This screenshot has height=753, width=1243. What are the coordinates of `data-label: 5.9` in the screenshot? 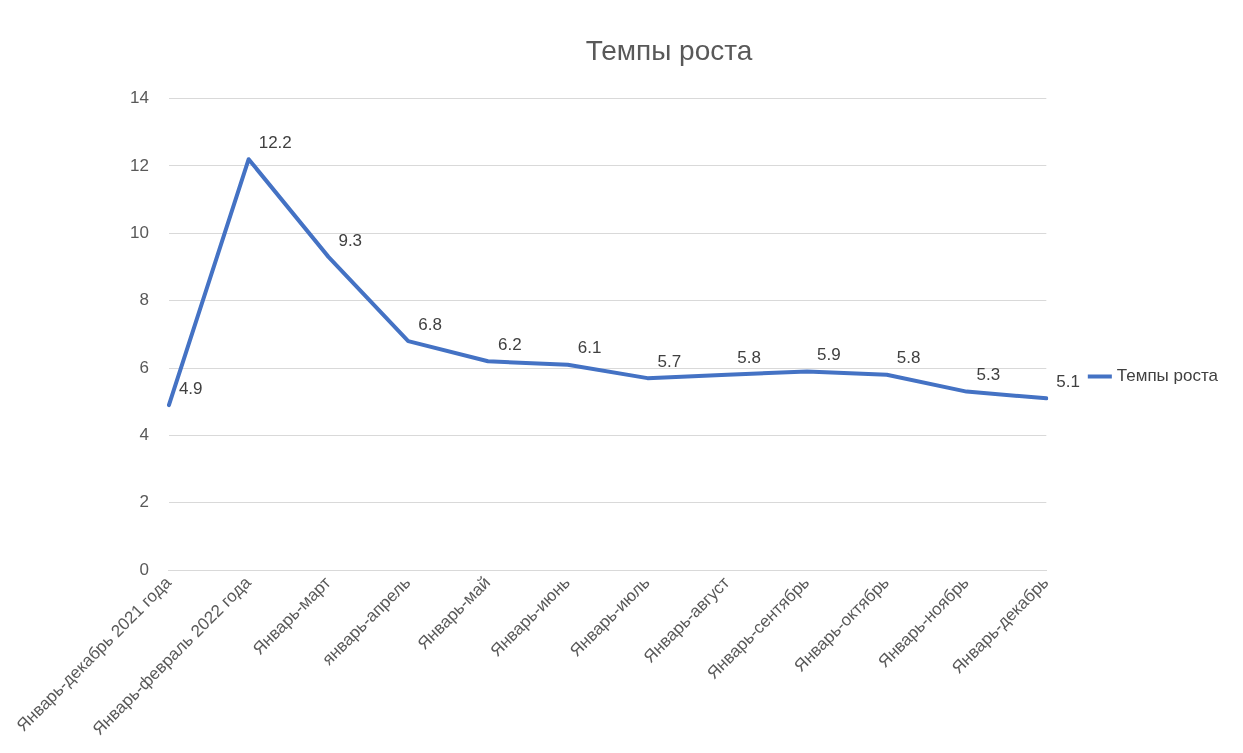 It's located at (829, 355).